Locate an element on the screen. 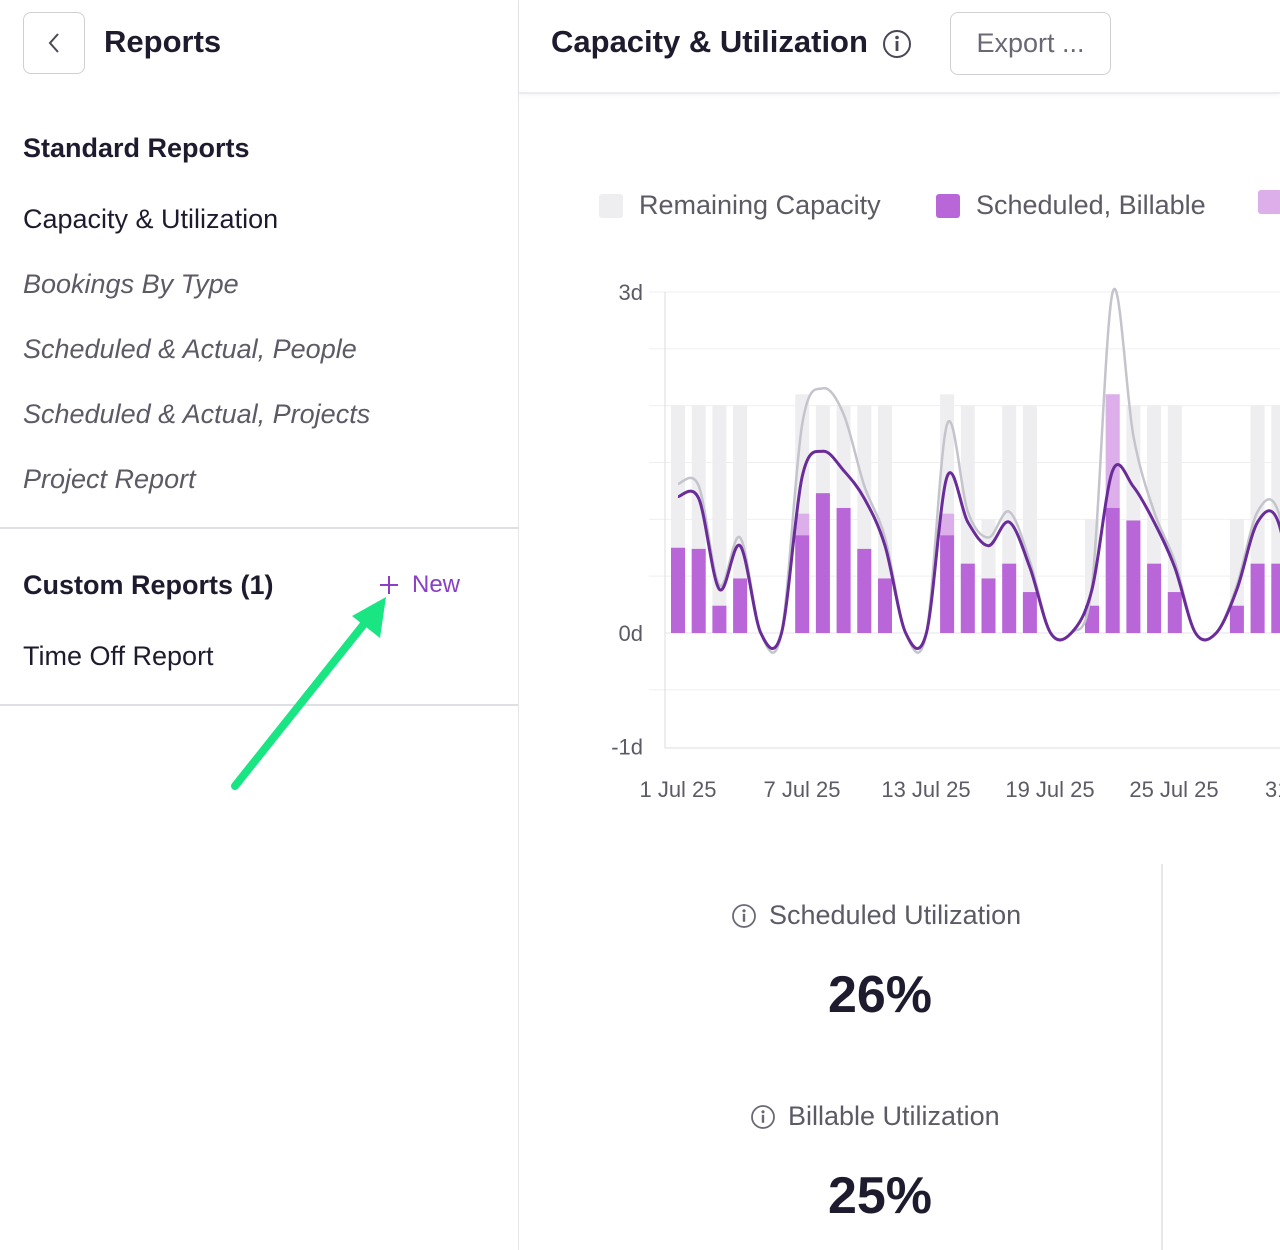 The width and height of the screenshot is (1280, 1250). y-tick-label: 3d is located at coordinates (631, 292).